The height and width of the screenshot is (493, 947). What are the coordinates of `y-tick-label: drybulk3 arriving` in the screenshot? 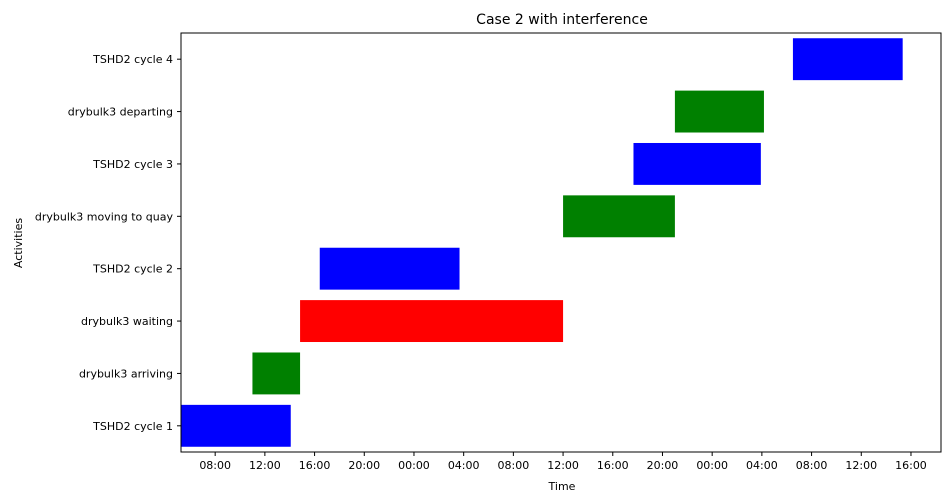 It's located at (126, 373).